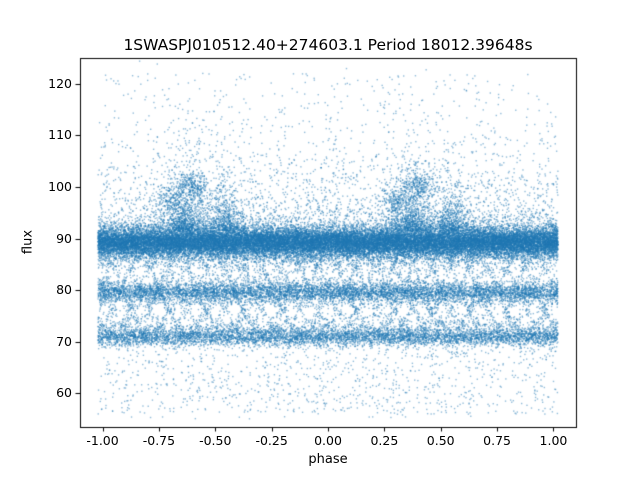 The image size is (640, 480). What do you see at coordinates (64, 290) in the screenshot?
I see `y-tick-label: 80` at bounding box center [64, 290].